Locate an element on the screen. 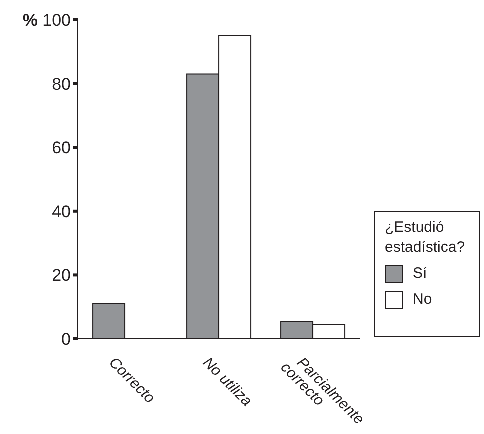 This screenshot has height=434, width=484. y-axis-title: % is located at coordinates (30, 20).